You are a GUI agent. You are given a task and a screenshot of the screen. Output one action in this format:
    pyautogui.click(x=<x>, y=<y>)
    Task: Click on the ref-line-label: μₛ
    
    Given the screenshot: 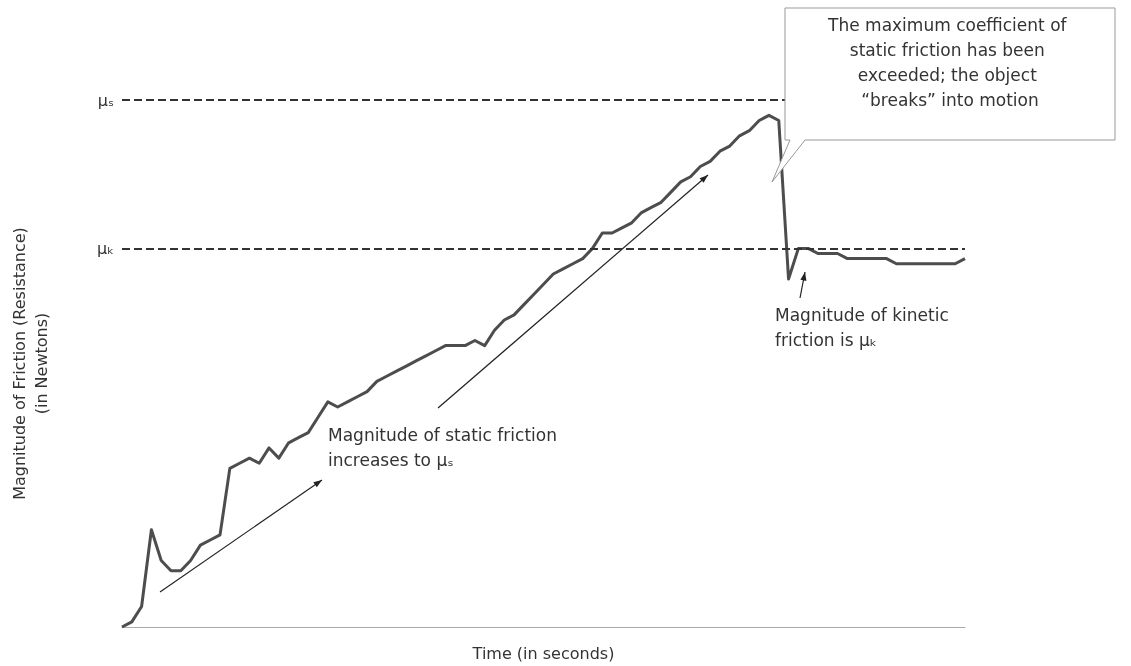 What is the action you would take?
    pyautogui.click(x=106, y=100)
    